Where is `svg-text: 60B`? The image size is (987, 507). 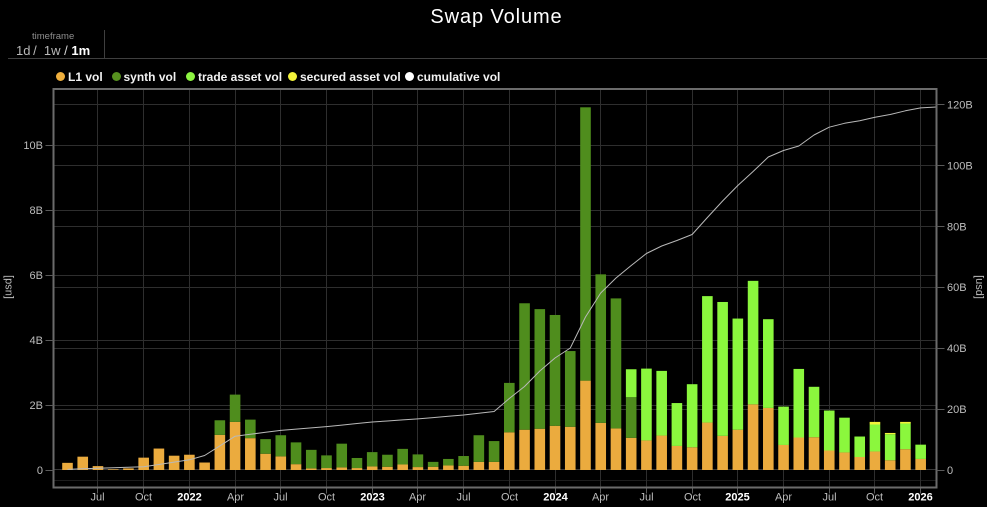 svg-text: 60B is located at coordinates (957, 288).